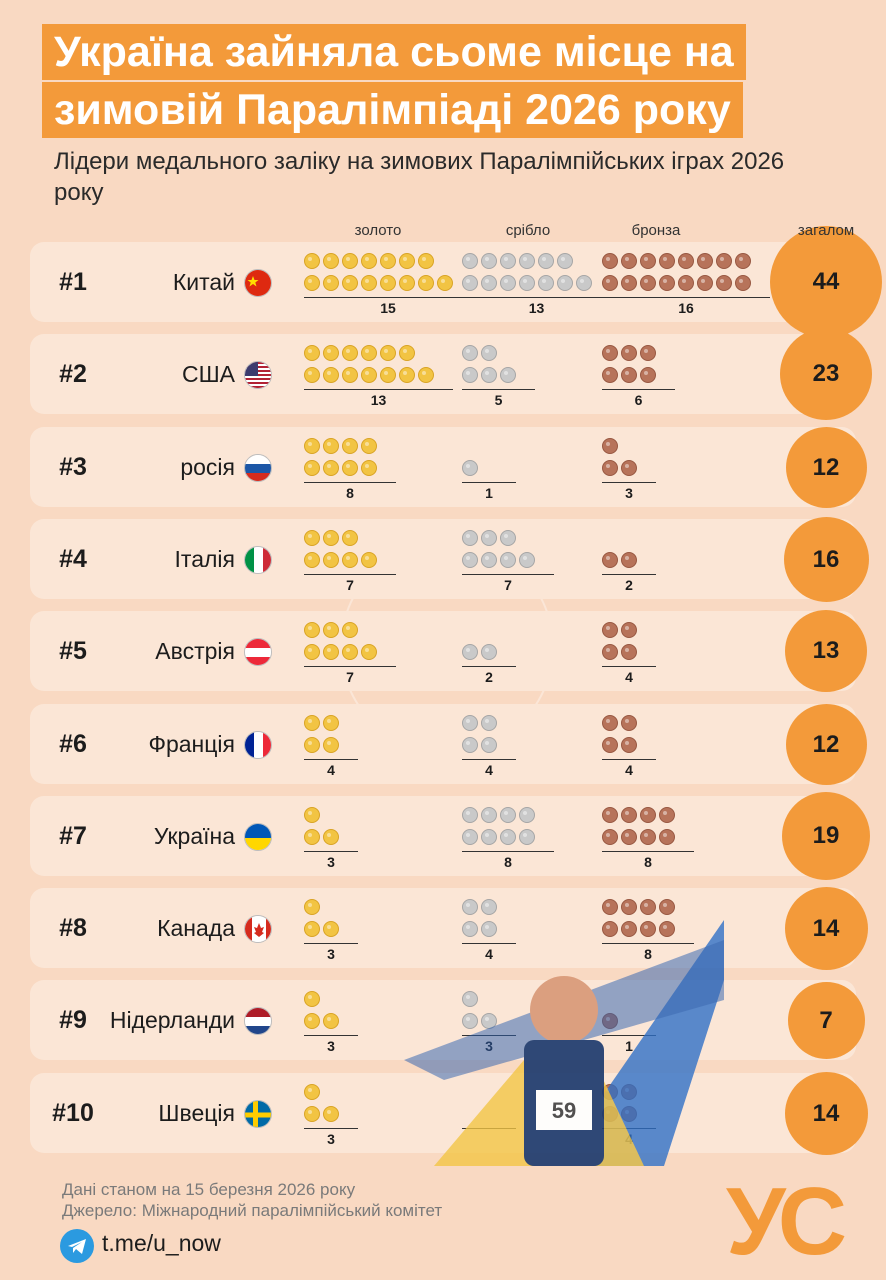  I want to click on total-medals-bubble: 19, so click(826, 836).